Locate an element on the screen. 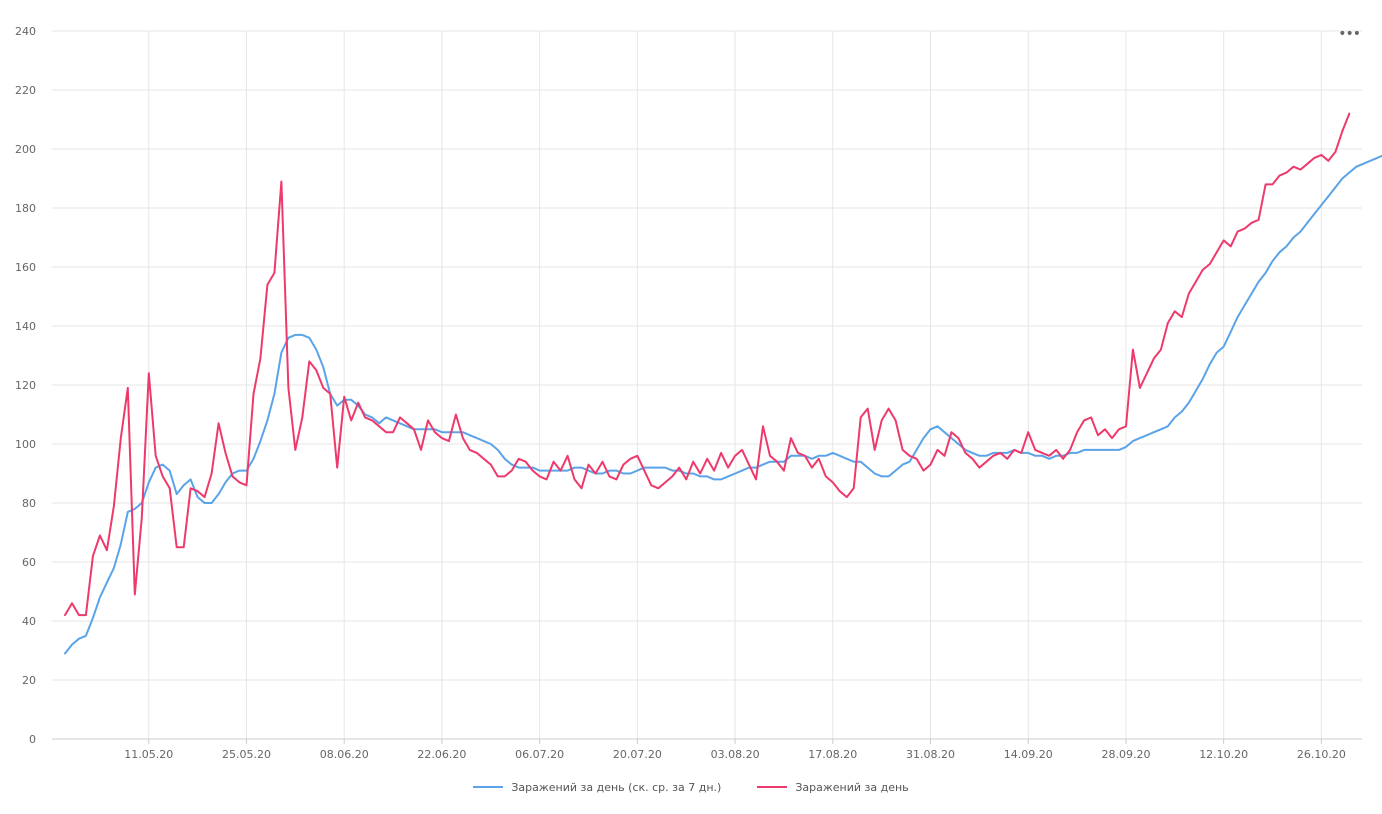  y-tick-label: 60 is located at coordinates (29, 562).